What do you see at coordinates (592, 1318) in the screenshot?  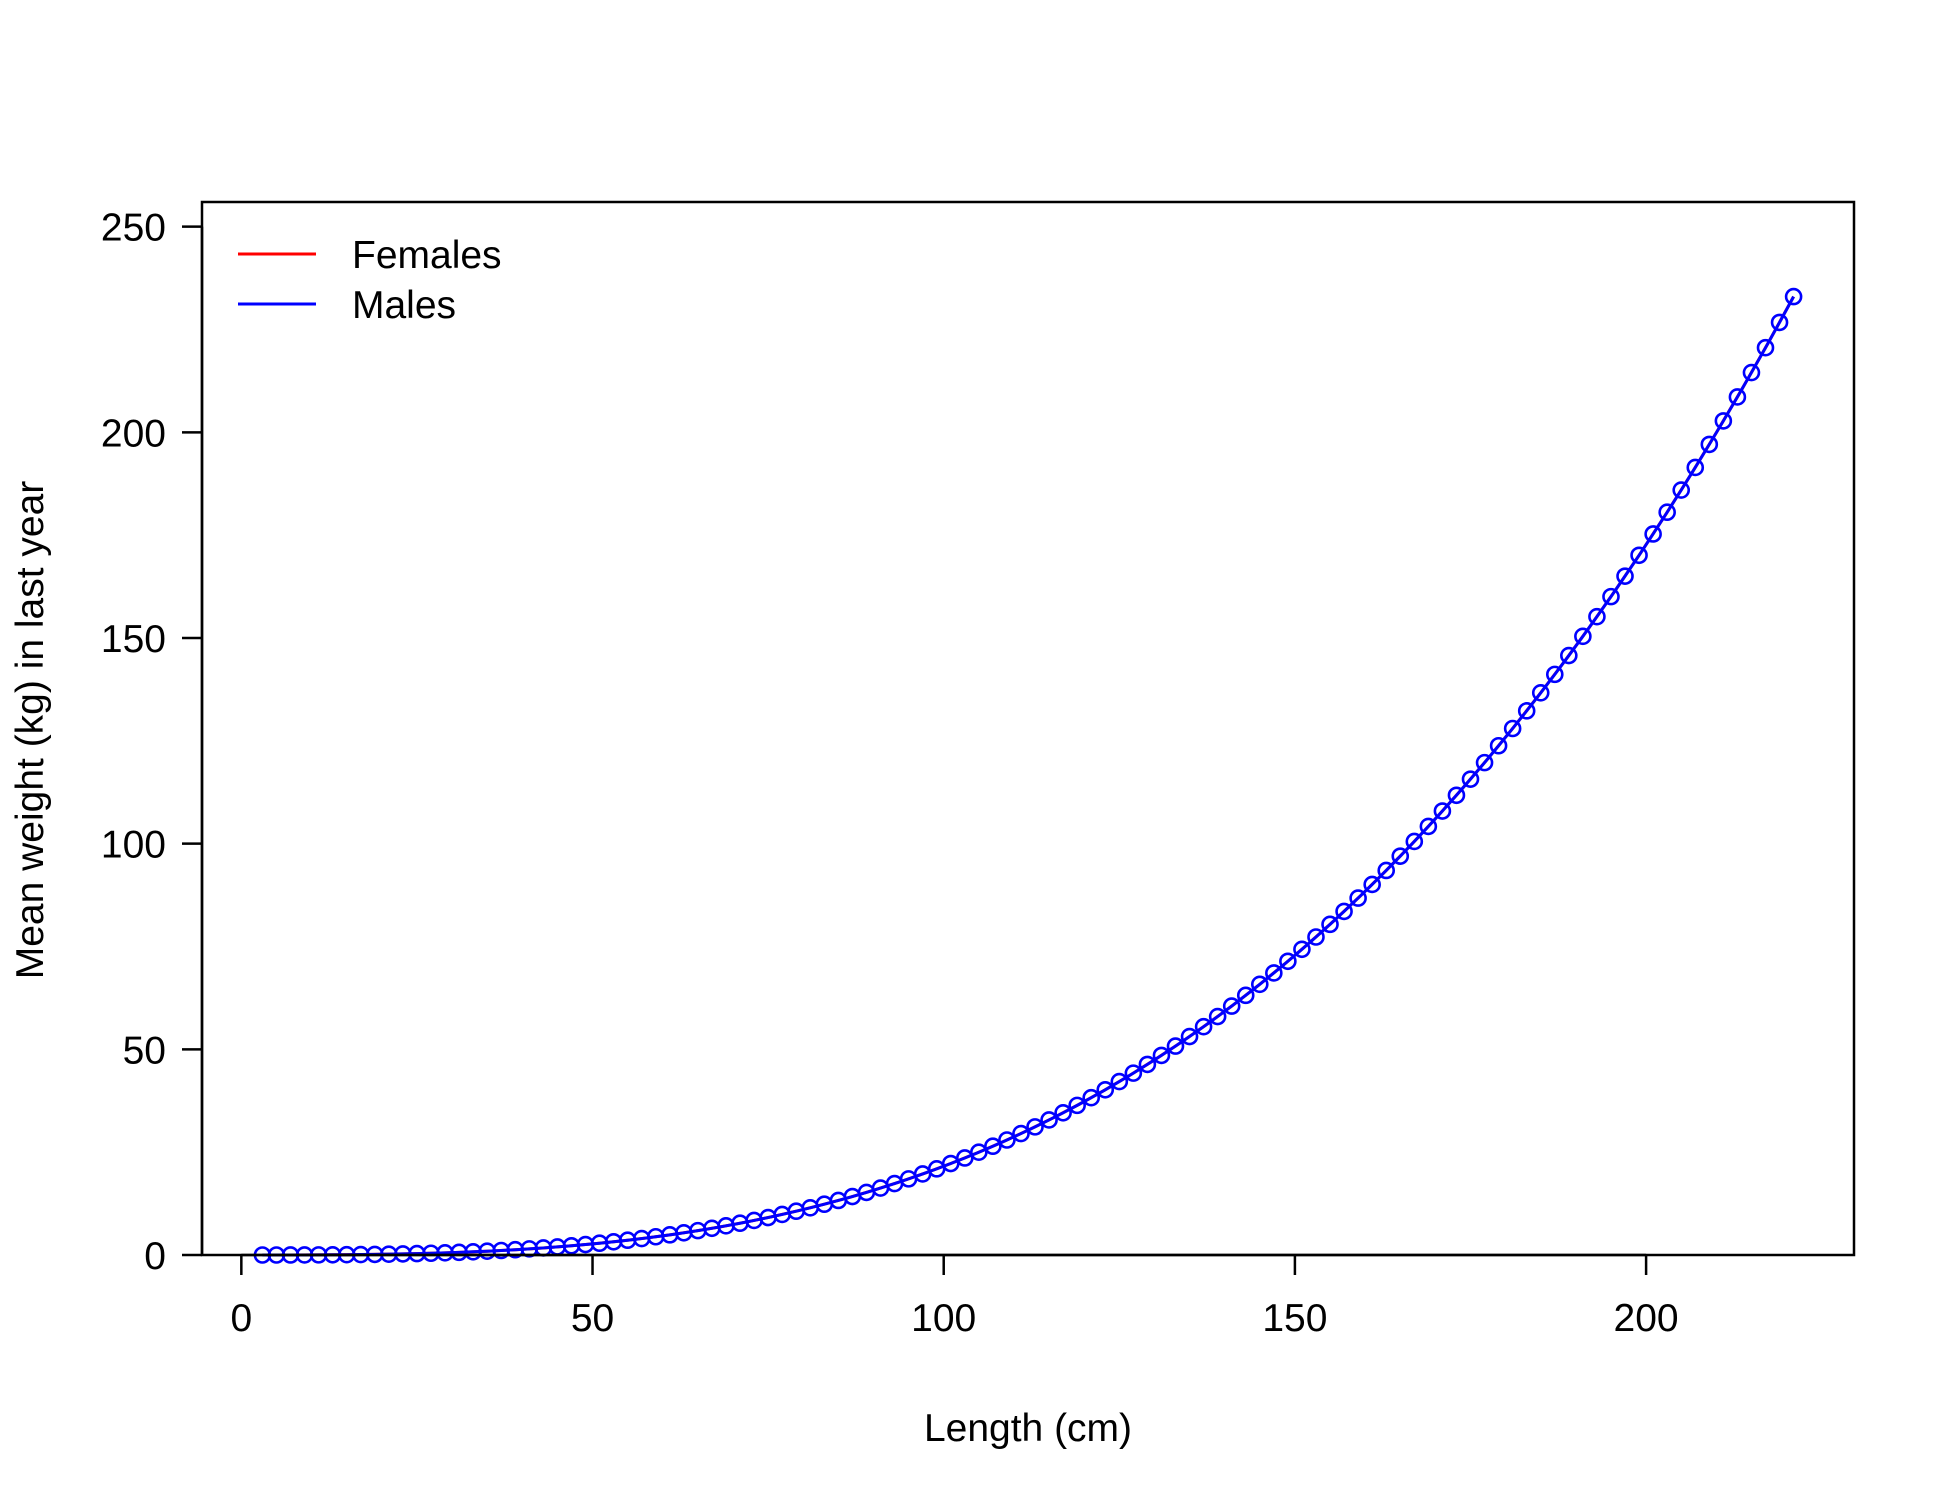 I see `x-tick-label: 50` at bounding box center [592, 1318].